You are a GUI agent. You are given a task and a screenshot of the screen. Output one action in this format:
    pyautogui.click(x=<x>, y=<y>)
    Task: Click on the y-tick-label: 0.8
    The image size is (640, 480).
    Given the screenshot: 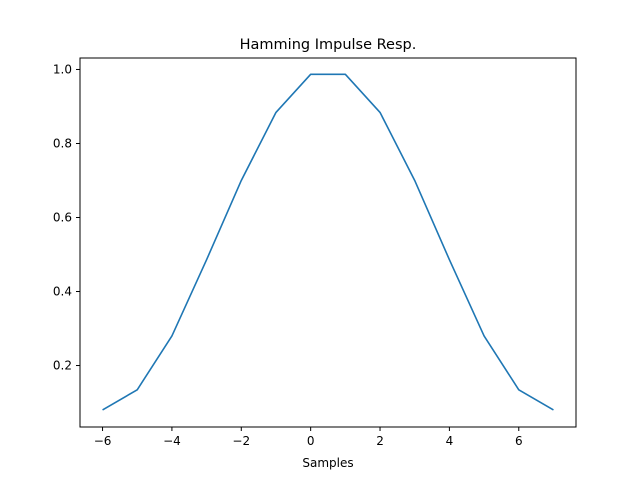 What is the action you would take?
    pyautogui.click(x=62, y=143)
    